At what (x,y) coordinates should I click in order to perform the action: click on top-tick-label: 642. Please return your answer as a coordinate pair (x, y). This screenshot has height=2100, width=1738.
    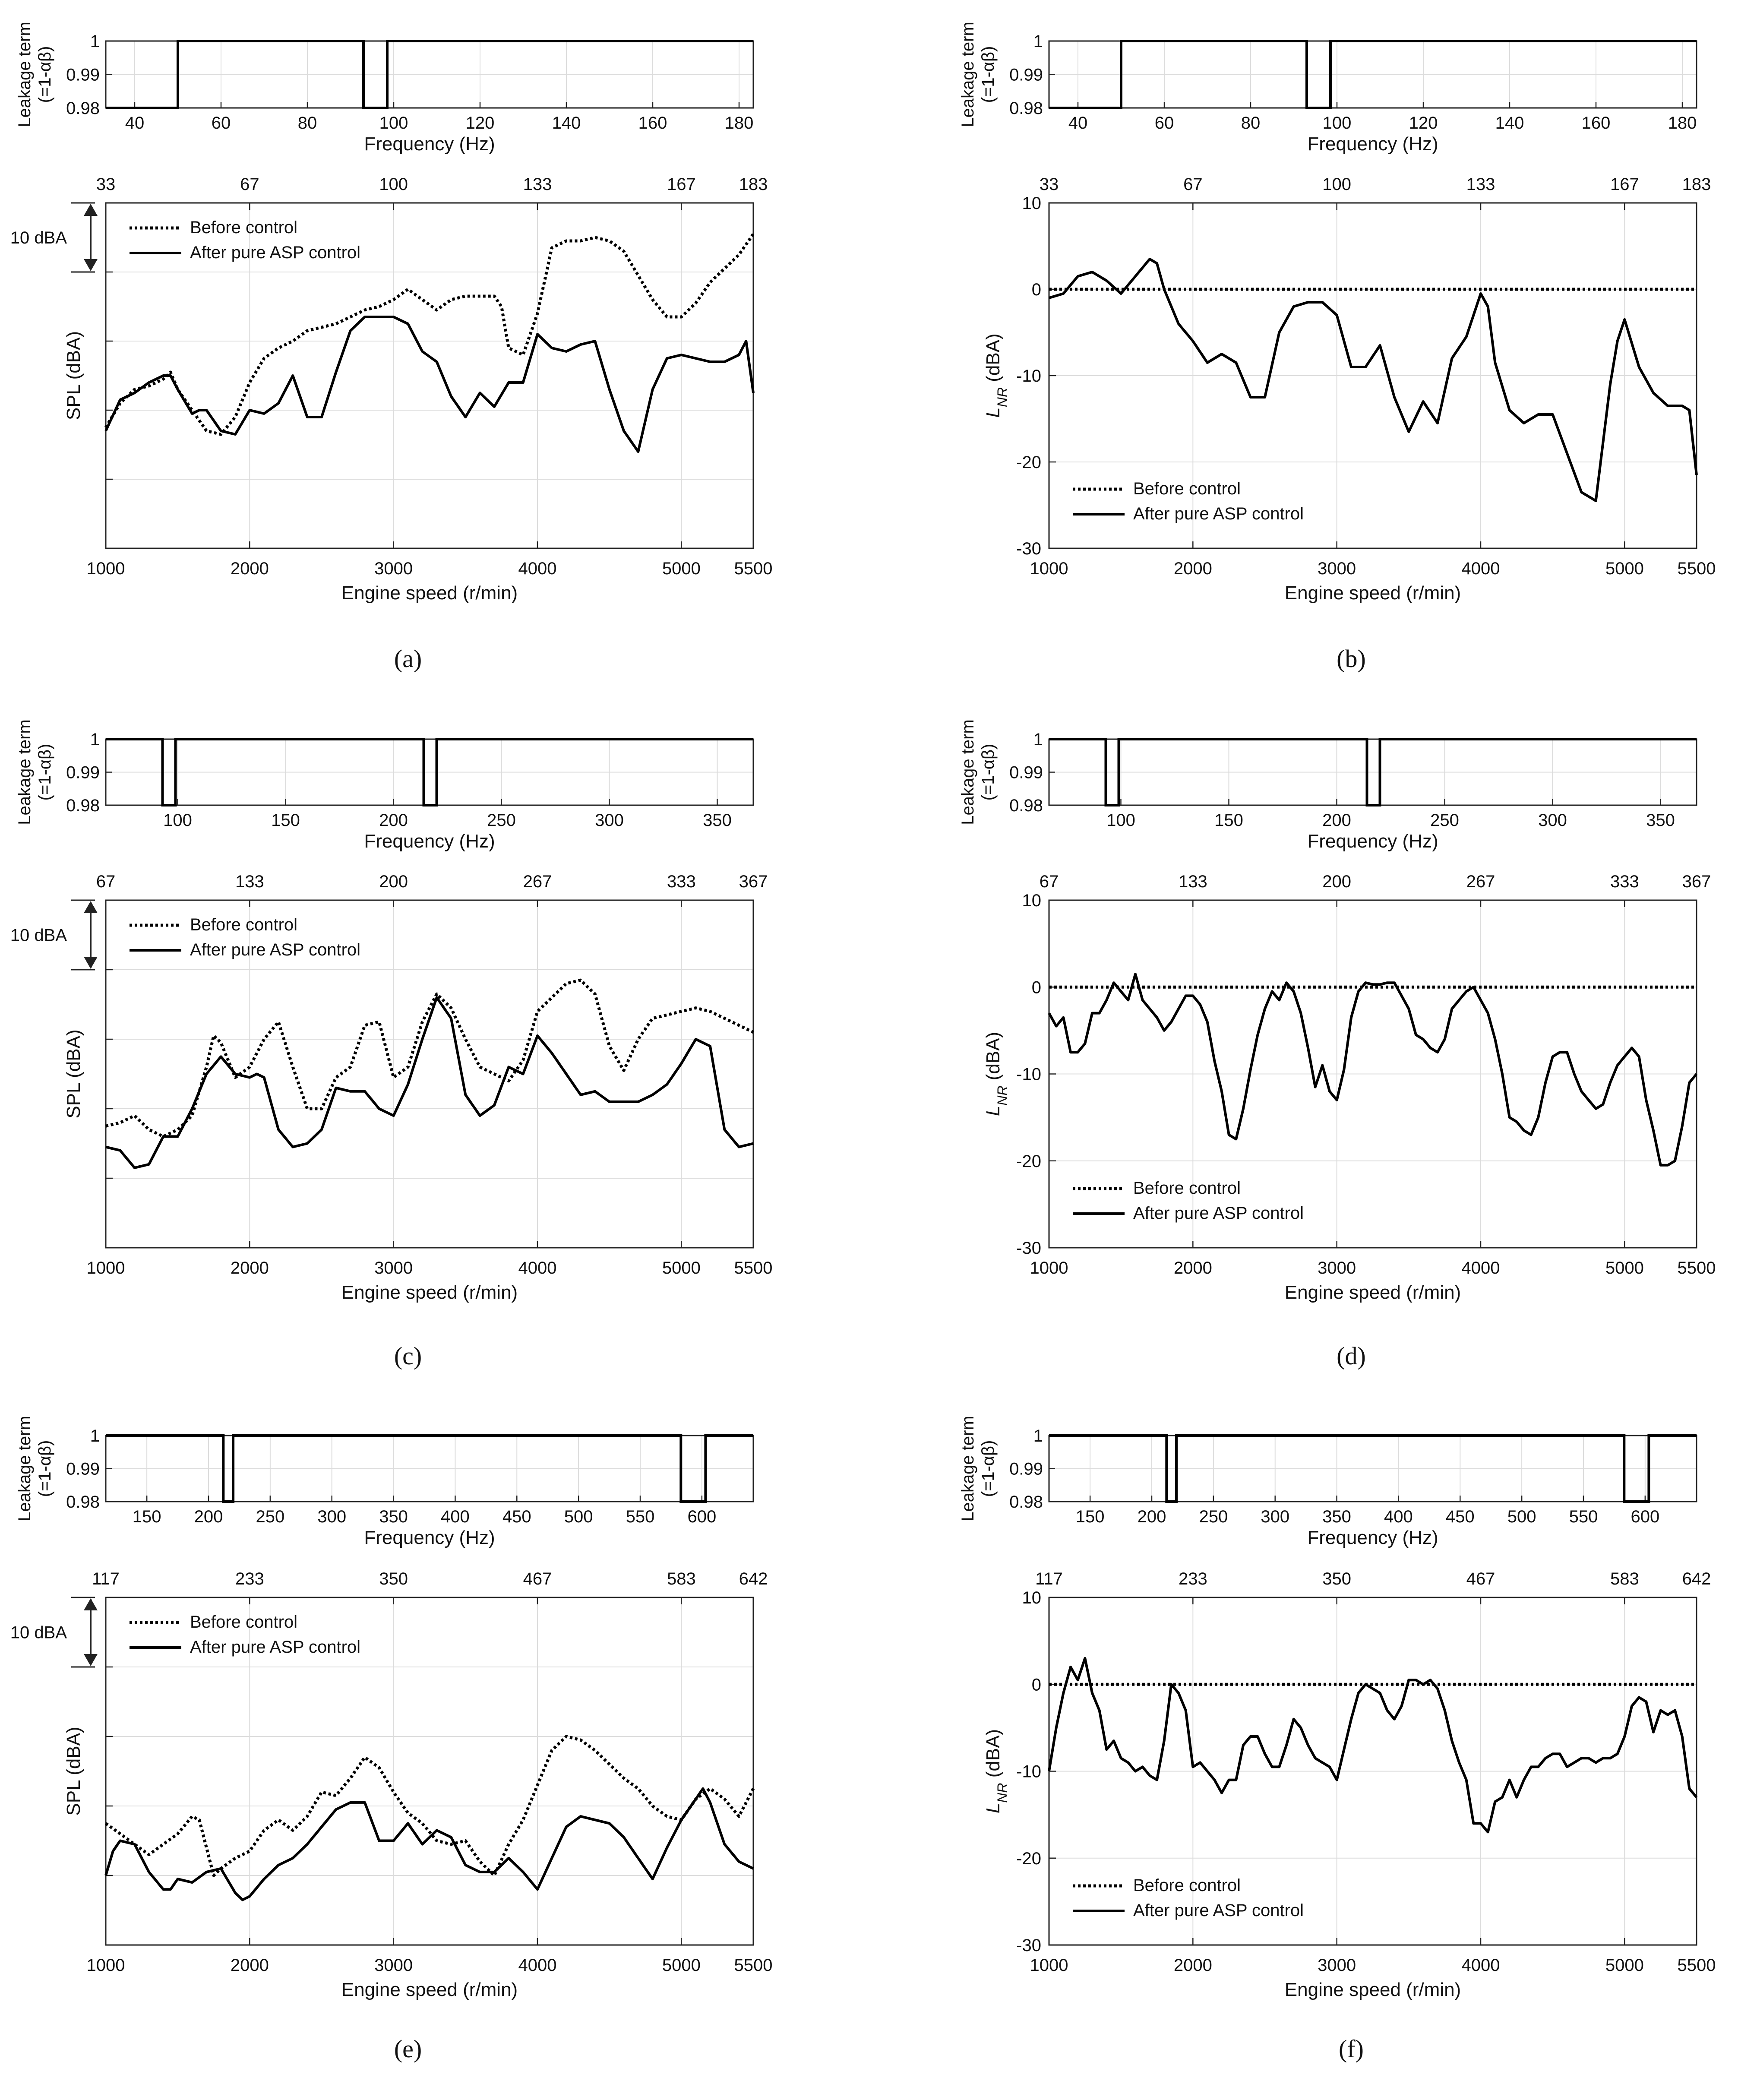
    Looking at the image, I should click on (1696, 1578).